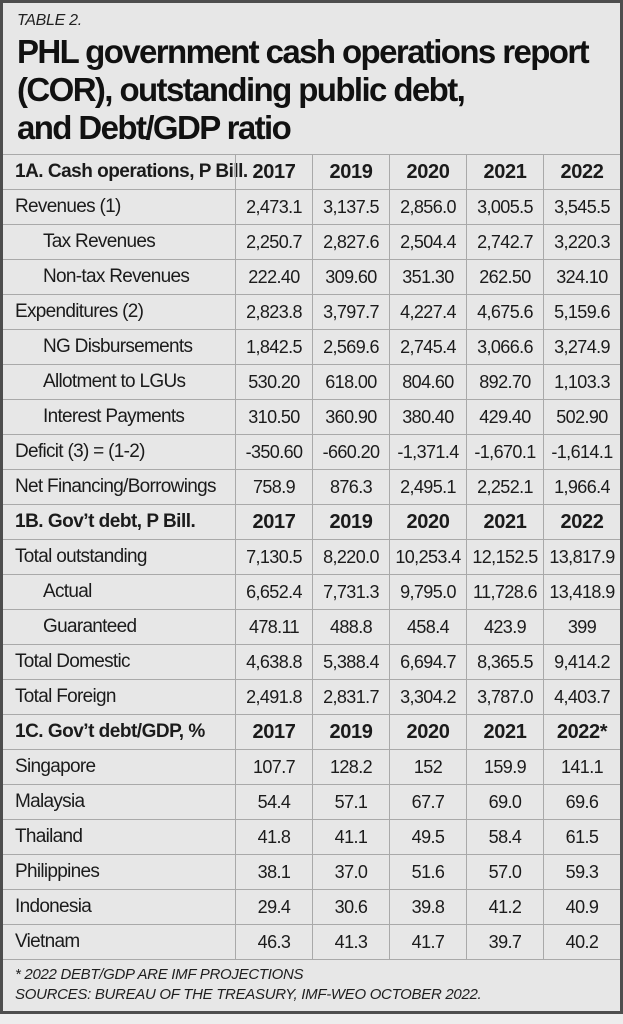 The image size is (623, 1024). I want to click on cell-value: 46.3, so click(273, 942).